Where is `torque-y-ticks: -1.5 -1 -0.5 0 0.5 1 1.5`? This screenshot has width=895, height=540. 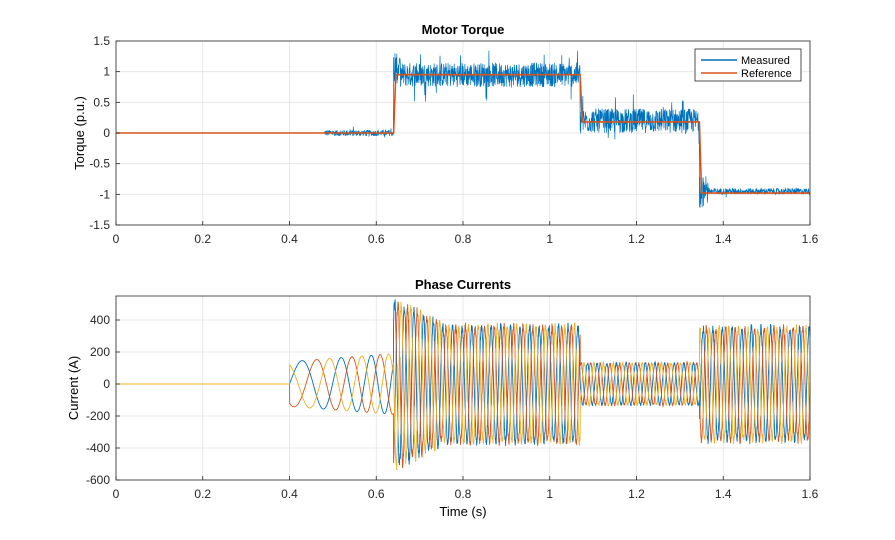 torque-y-ticks: -1.5 -1 -0.5 0 0.5 1 1.5 is located at coordinates (104, 133).